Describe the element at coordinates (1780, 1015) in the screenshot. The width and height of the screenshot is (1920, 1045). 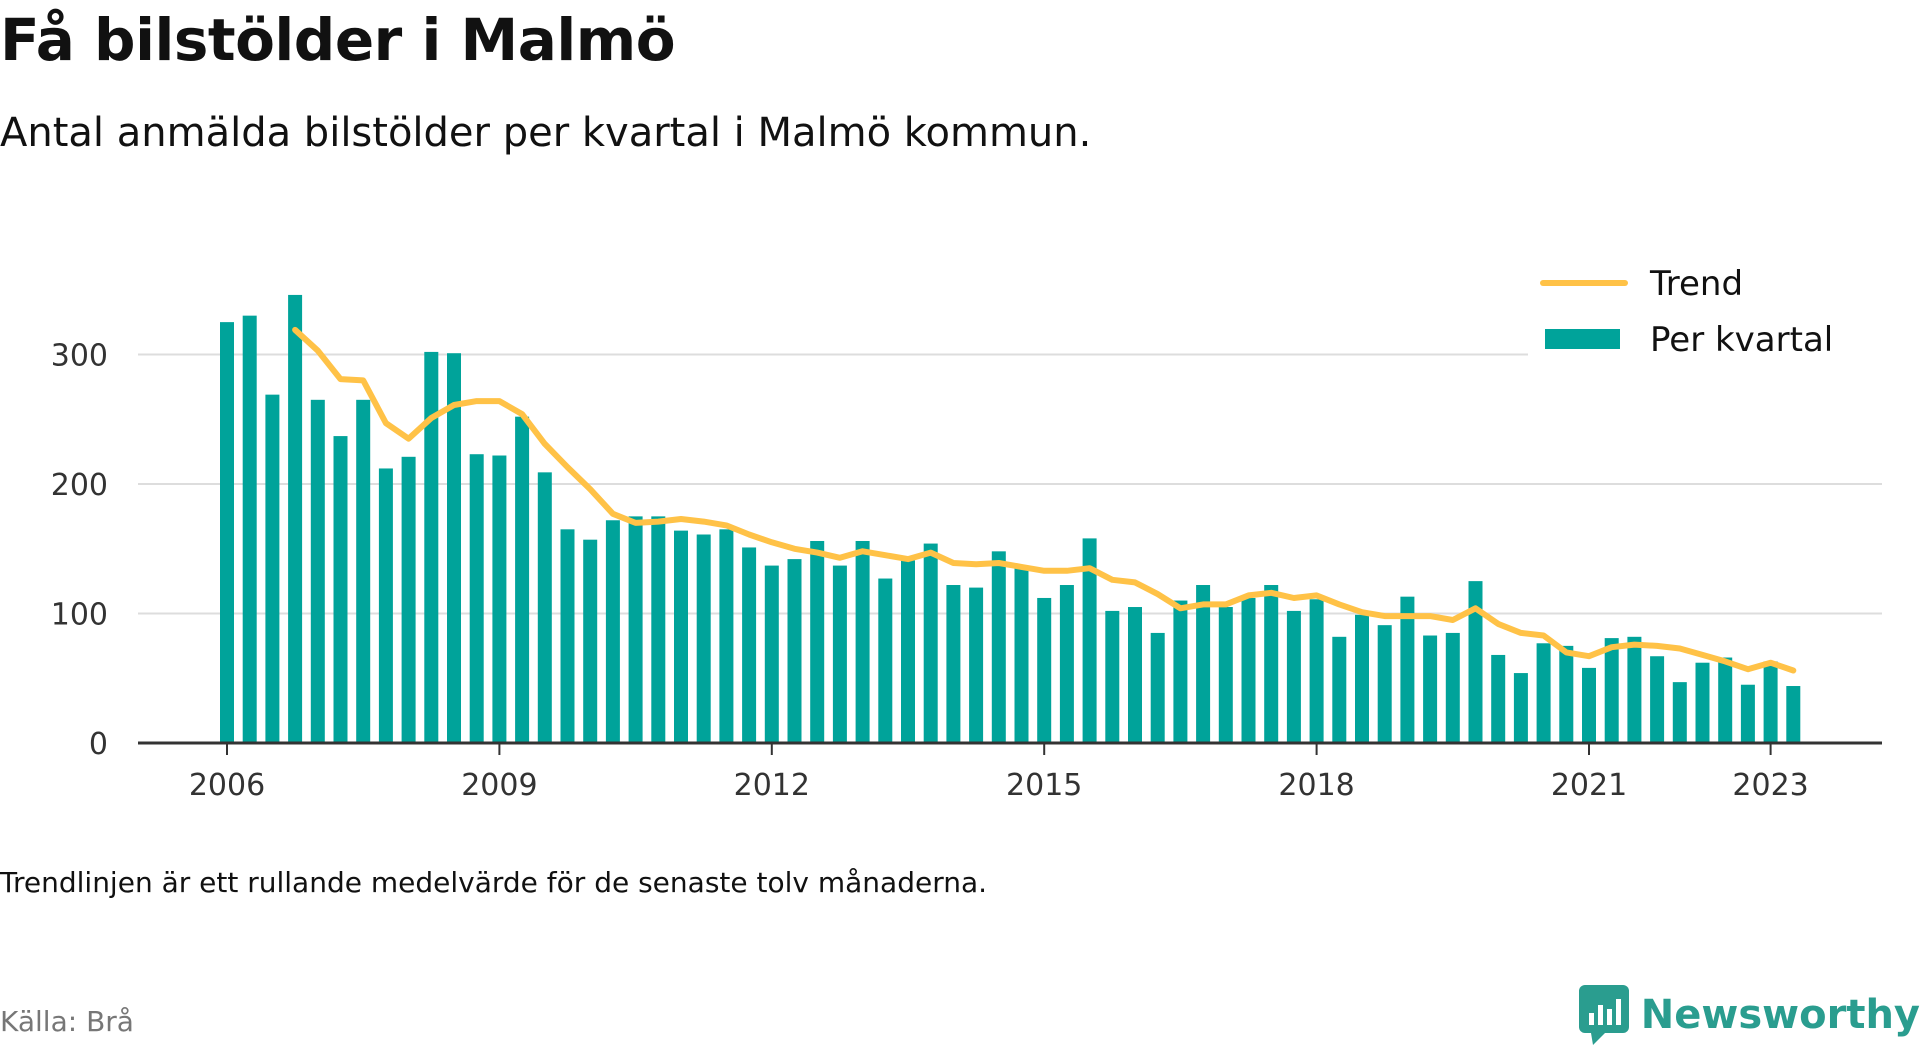
I see `logo-text: Newsworthy` at that location.